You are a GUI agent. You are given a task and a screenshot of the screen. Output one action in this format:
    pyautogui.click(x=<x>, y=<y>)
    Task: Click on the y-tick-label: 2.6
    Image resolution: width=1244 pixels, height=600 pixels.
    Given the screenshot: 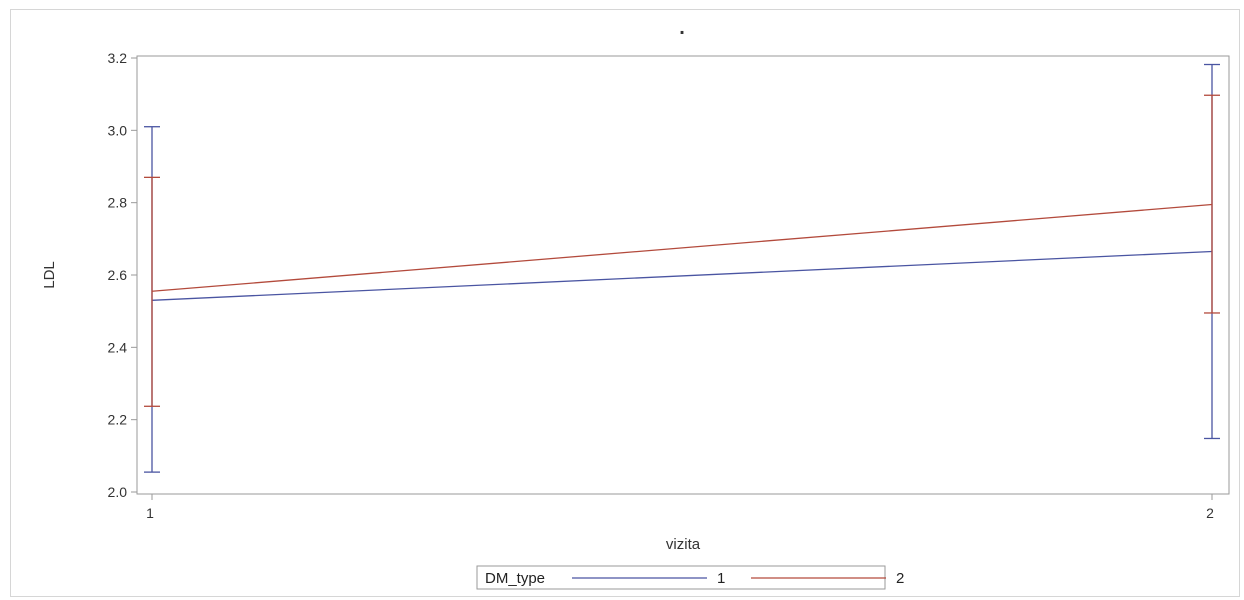 What is the action you would take?
    pyautogui.click(x=118, y=275)
    